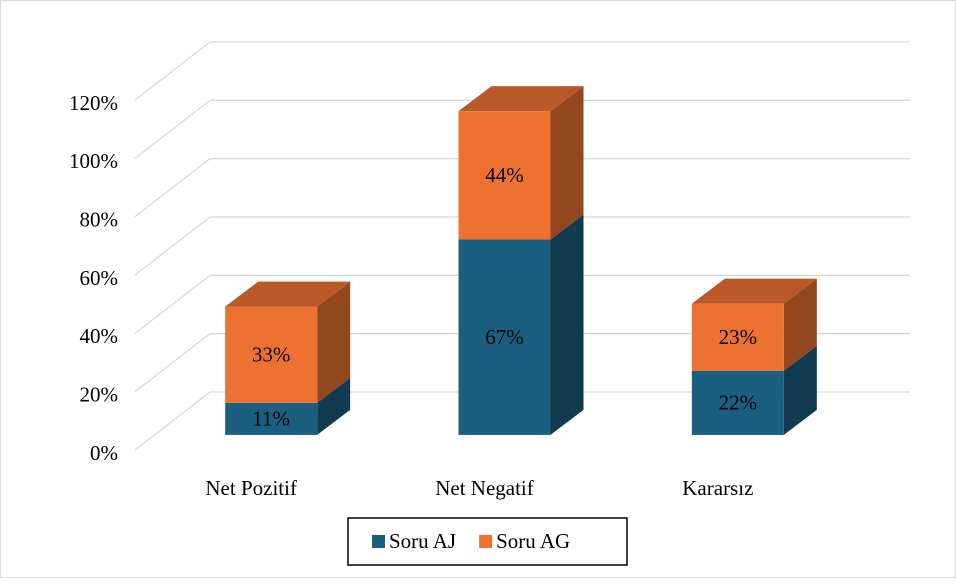 The image size is (956, 583). I want to click on data-label: 22%, so click(738, 403).